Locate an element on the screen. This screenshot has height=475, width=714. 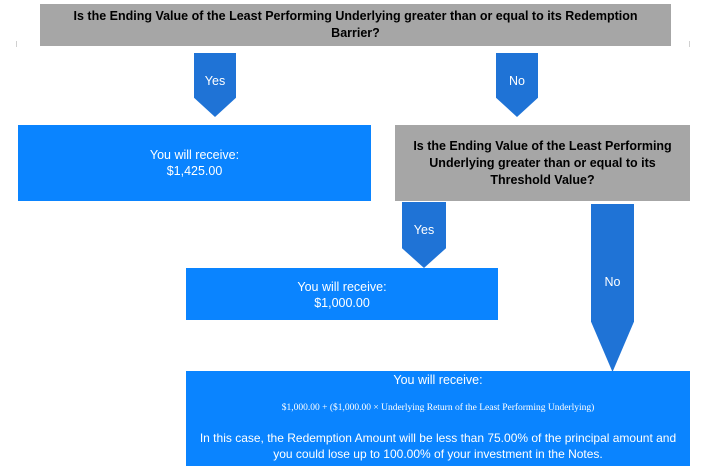
result-box-2: You will receive: $1,000.00 is located at coordinates (342, 294).